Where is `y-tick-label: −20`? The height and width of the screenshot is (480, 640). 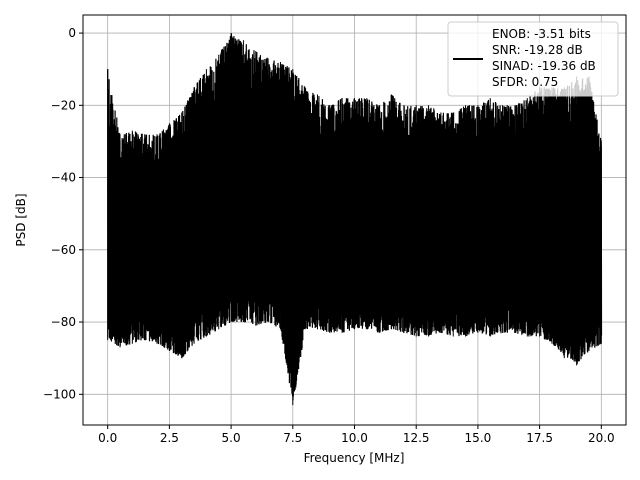
y-tick-label: −20 is located at coordinates (63, 105).